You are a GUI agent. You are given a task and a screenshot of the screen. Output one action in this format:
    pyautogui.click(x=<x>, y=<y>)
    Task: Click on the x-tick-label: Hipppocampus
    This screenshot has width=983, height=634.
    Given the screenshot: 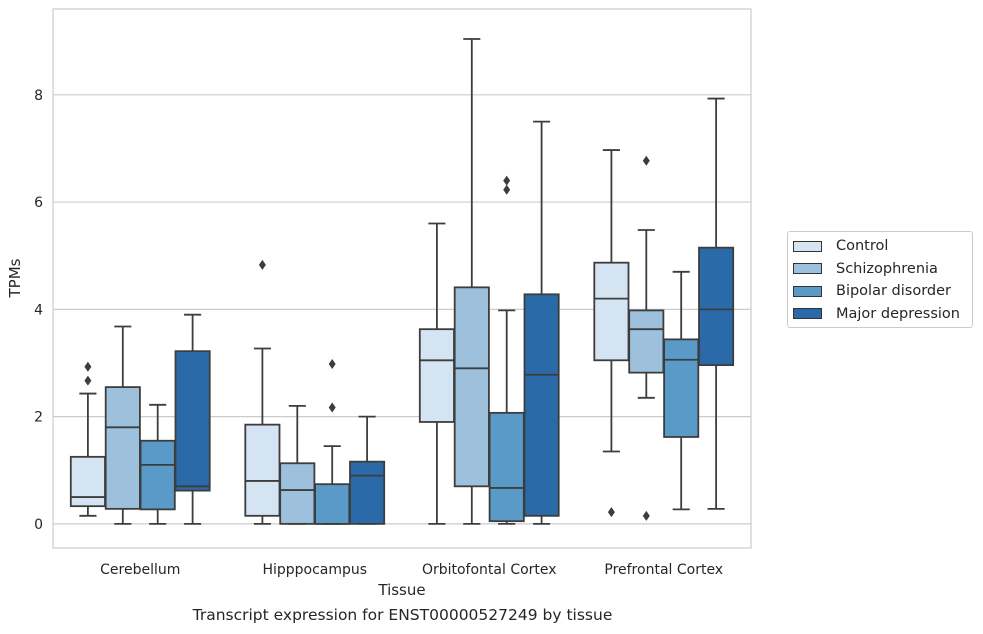 What is the action you would take?
    pyautogui.click(x=314, y=570)
    